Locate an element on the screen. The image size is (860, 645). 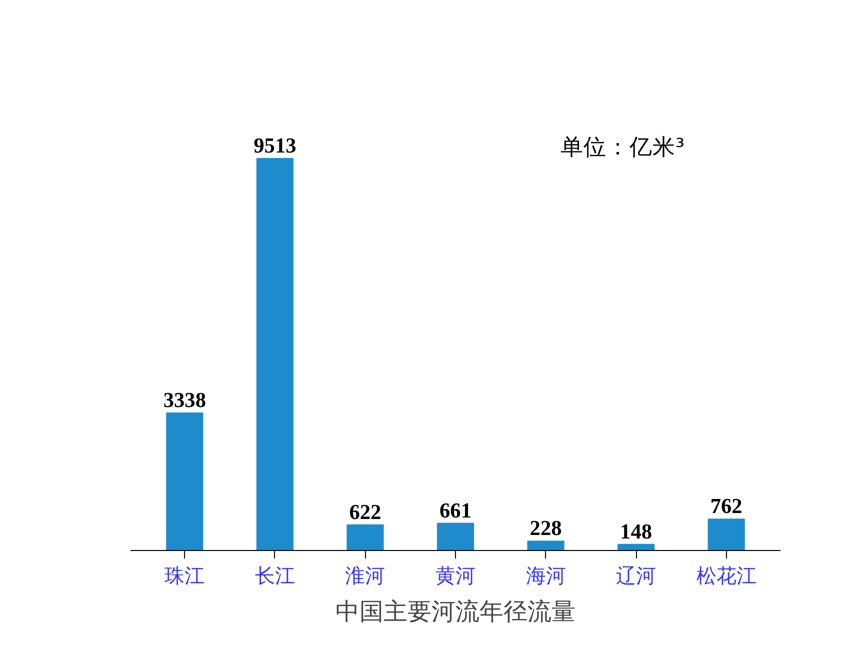
data-label: 3338 is located at coordinates (184, 400).